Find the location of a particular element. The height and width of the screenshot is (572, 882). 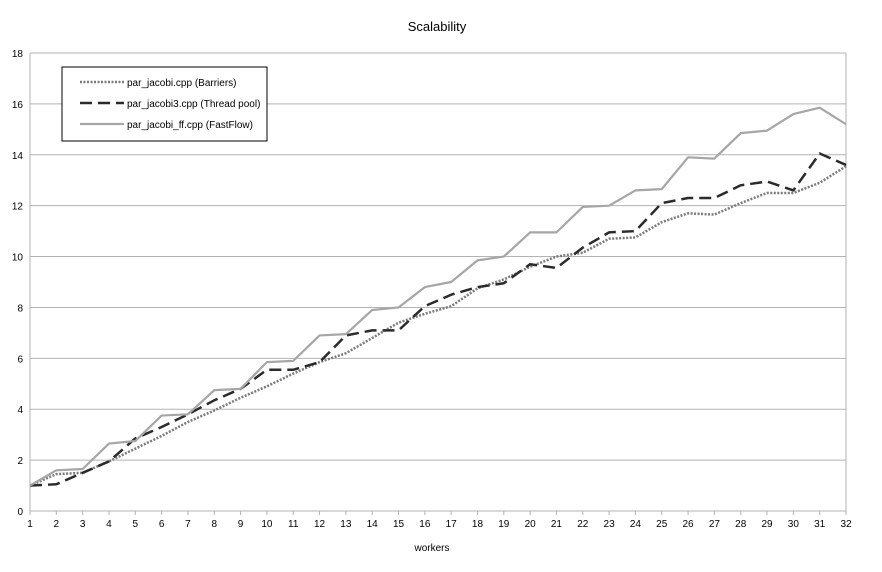

x-tick-label: 22 is located at coordinates (583, 524).